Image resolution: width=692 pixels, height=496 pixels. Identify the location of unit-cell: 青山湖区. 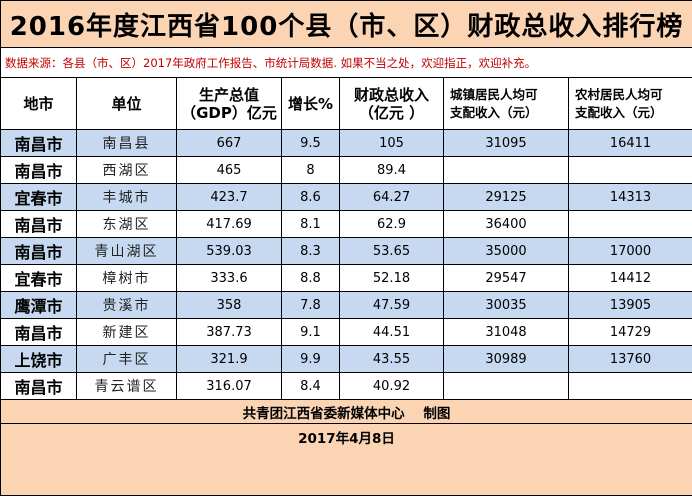
(127, 251).